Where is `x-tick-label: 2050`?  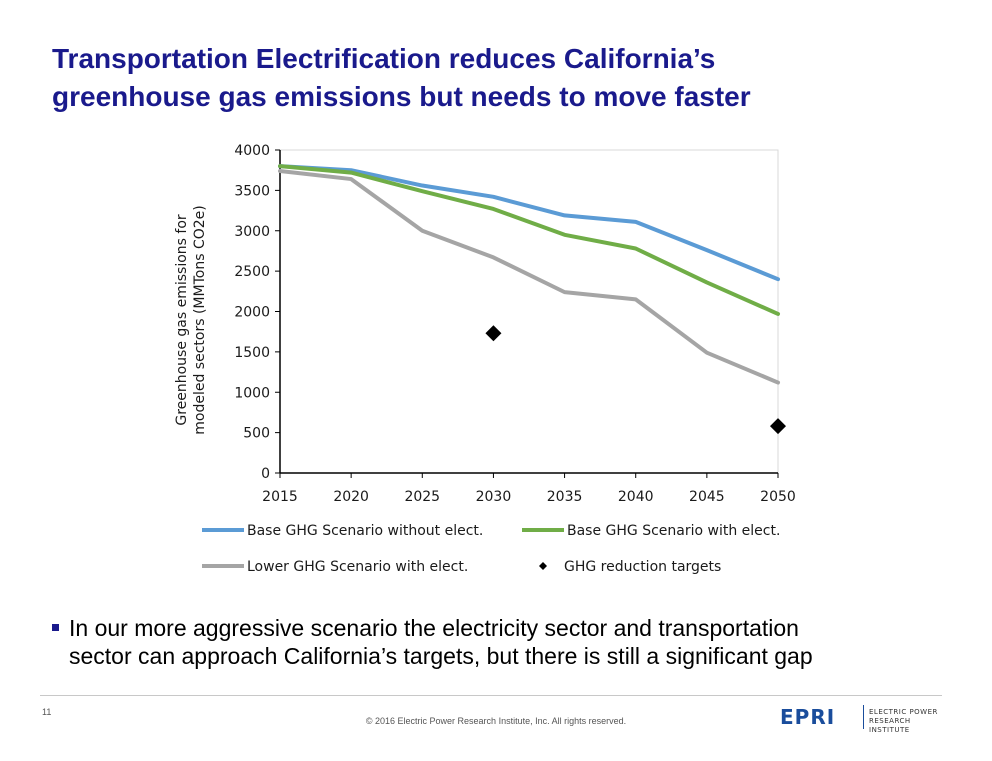 x-tick-label: 2050 is located at coordinates (778, 497).